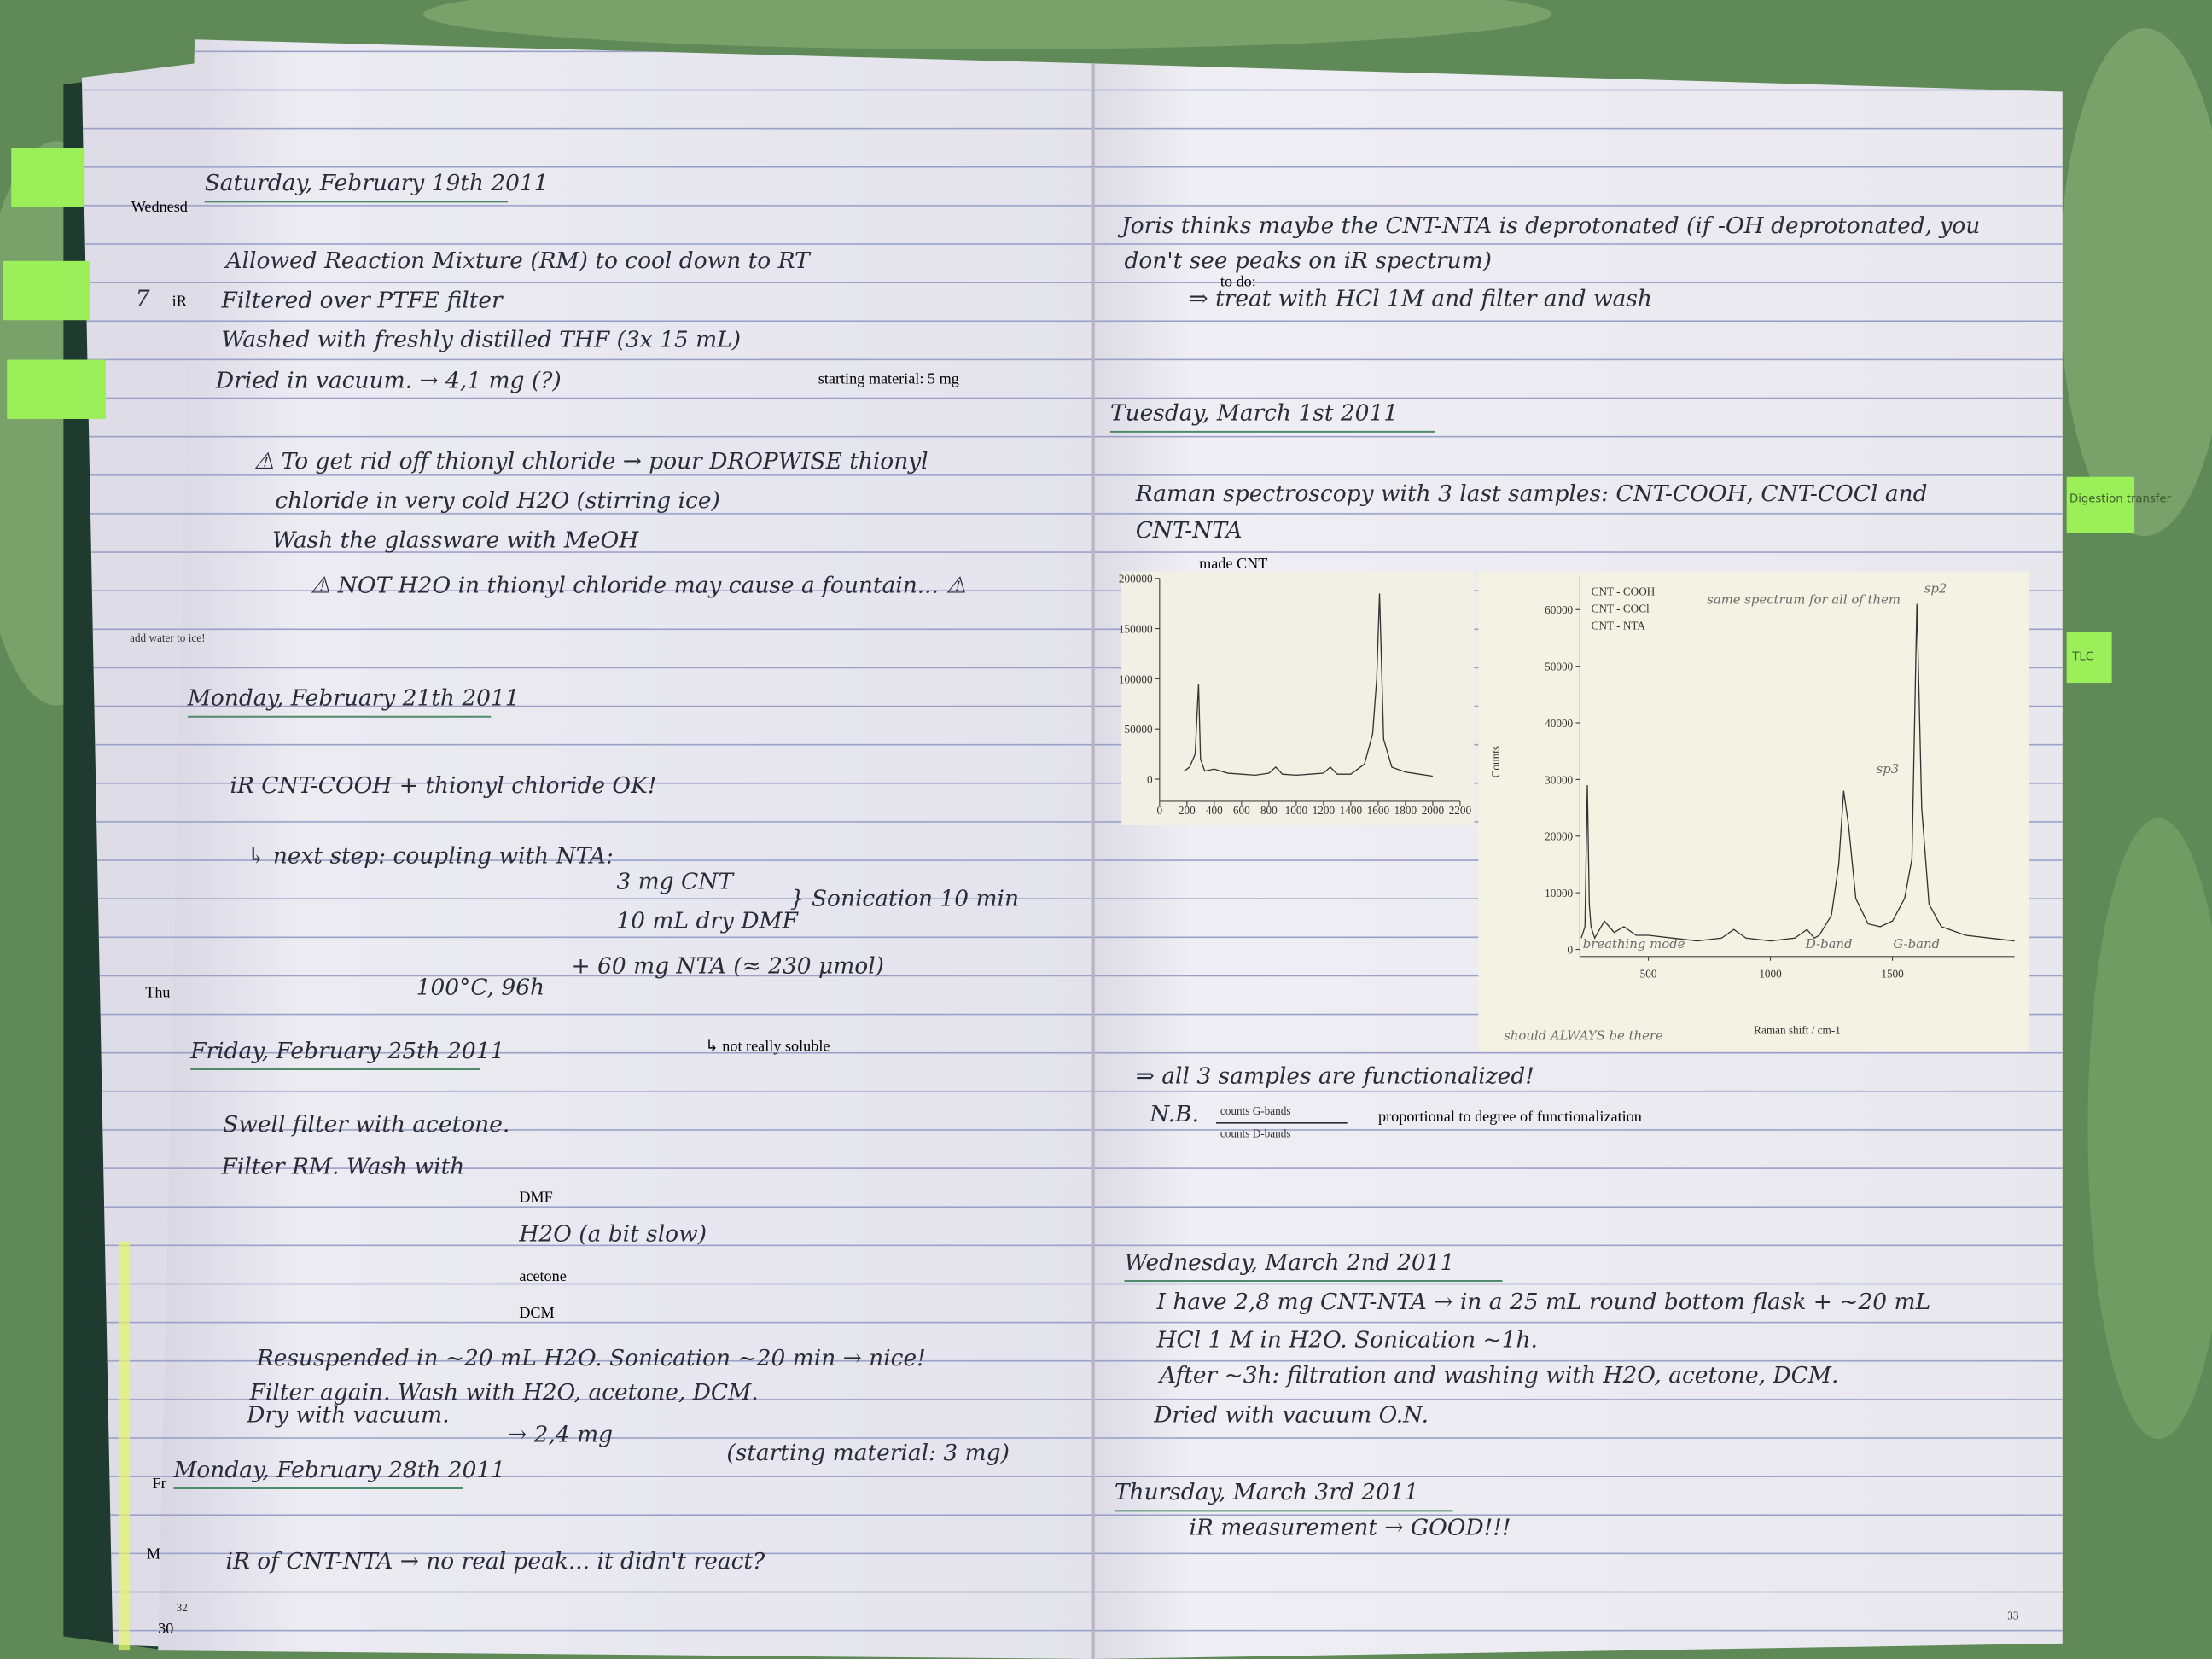  What do you see at coordinates (1255, 1110) in the screenshot?
I see `handwritten-line: counts G-bands` at bounding box center [1255, 1110].